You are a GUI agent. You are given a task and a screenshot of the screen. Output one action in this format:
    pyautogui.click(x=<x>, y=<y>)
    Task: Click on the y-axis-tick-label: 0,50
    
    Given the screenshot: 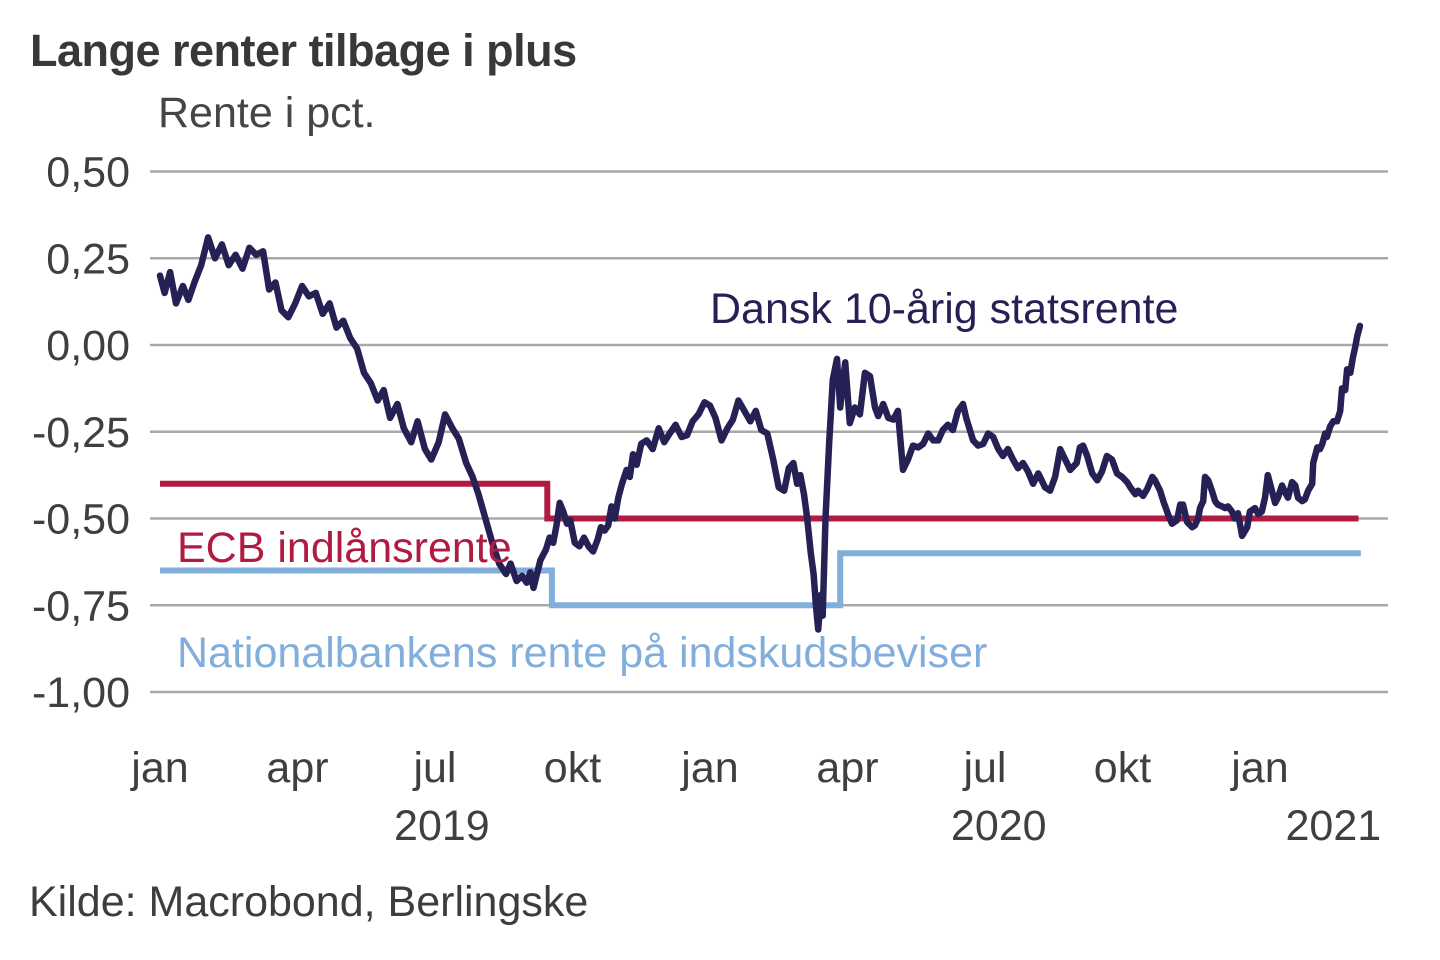 What is the action you would take?
    pyautogui.click(x=88, y=173)
    